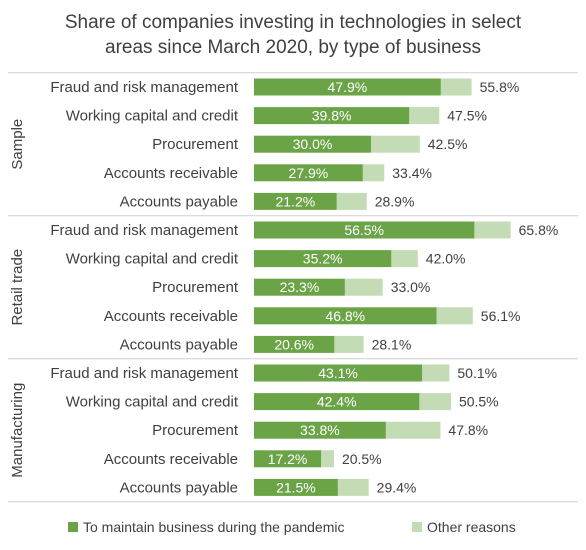  I want to click on legend-label-pandemic: To maintain business during the pandemic, so click(214, 527).